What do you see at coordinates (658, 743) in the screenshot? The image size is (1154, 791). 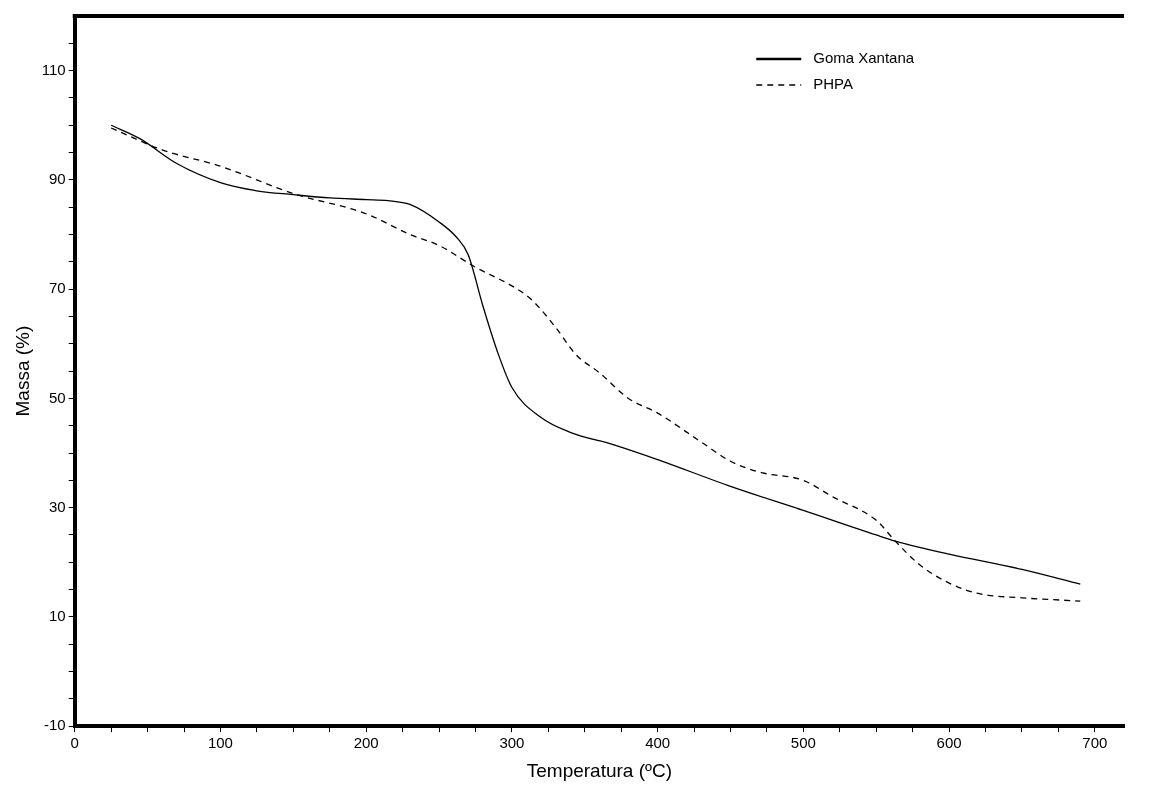 I see `x-tick-label: 400` at bounding box center [658, 743].